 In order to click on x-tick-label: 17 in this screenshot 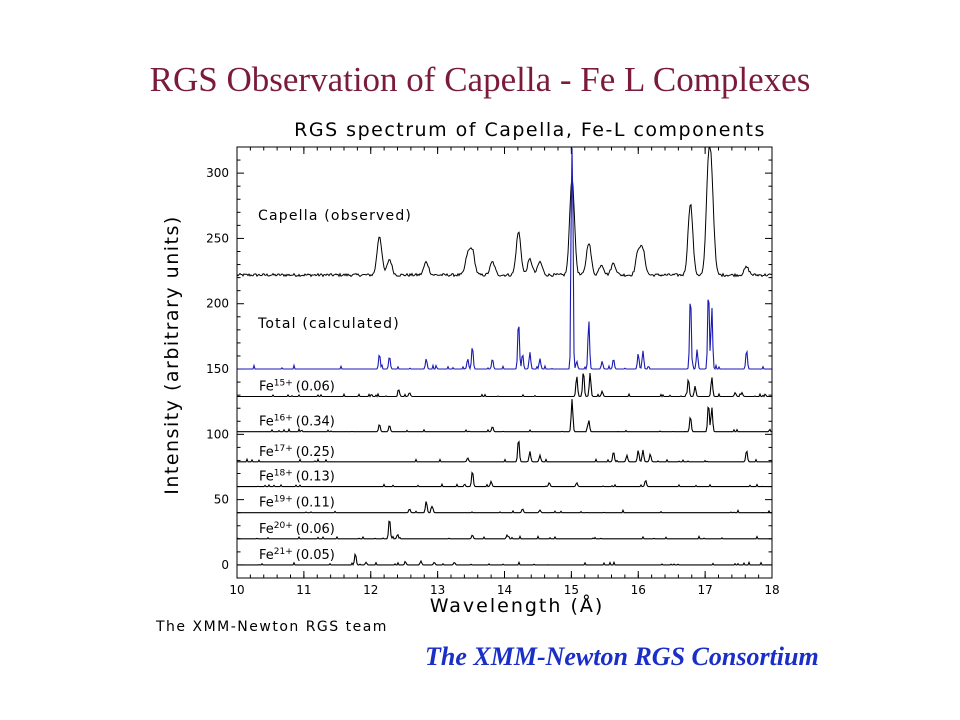, I will do `click(704, 590)`.